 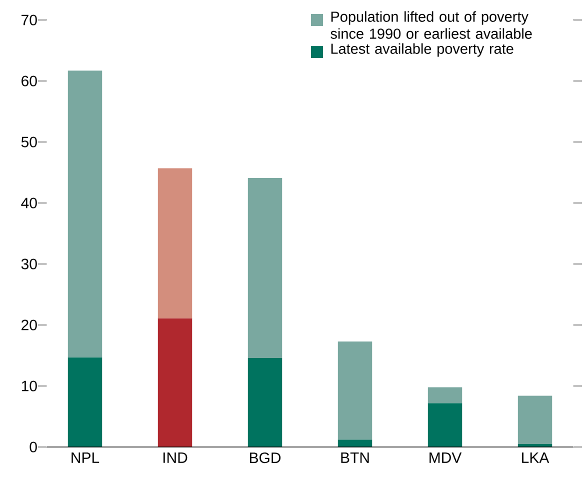 What do you see at coordinates (29, 264) in the screenshot?
I see `y-tick-label: 30` at bounding box center [29, 264].